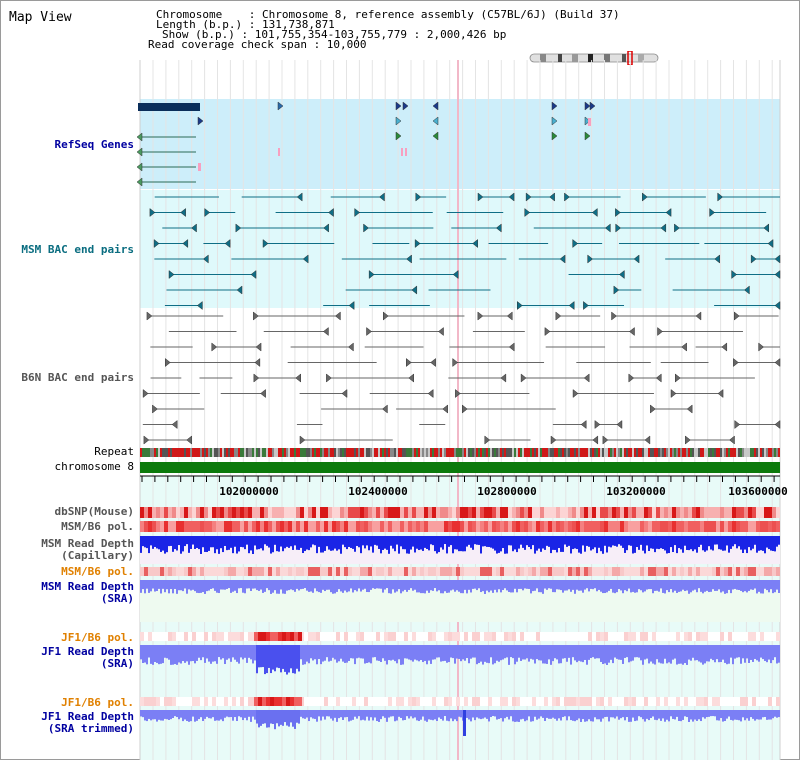 This screenshot has width=800, height=760. What do you see at coordinates (554, 106) in the screenshot?
I see `gene-arrow` at bounding box center [554, 106].